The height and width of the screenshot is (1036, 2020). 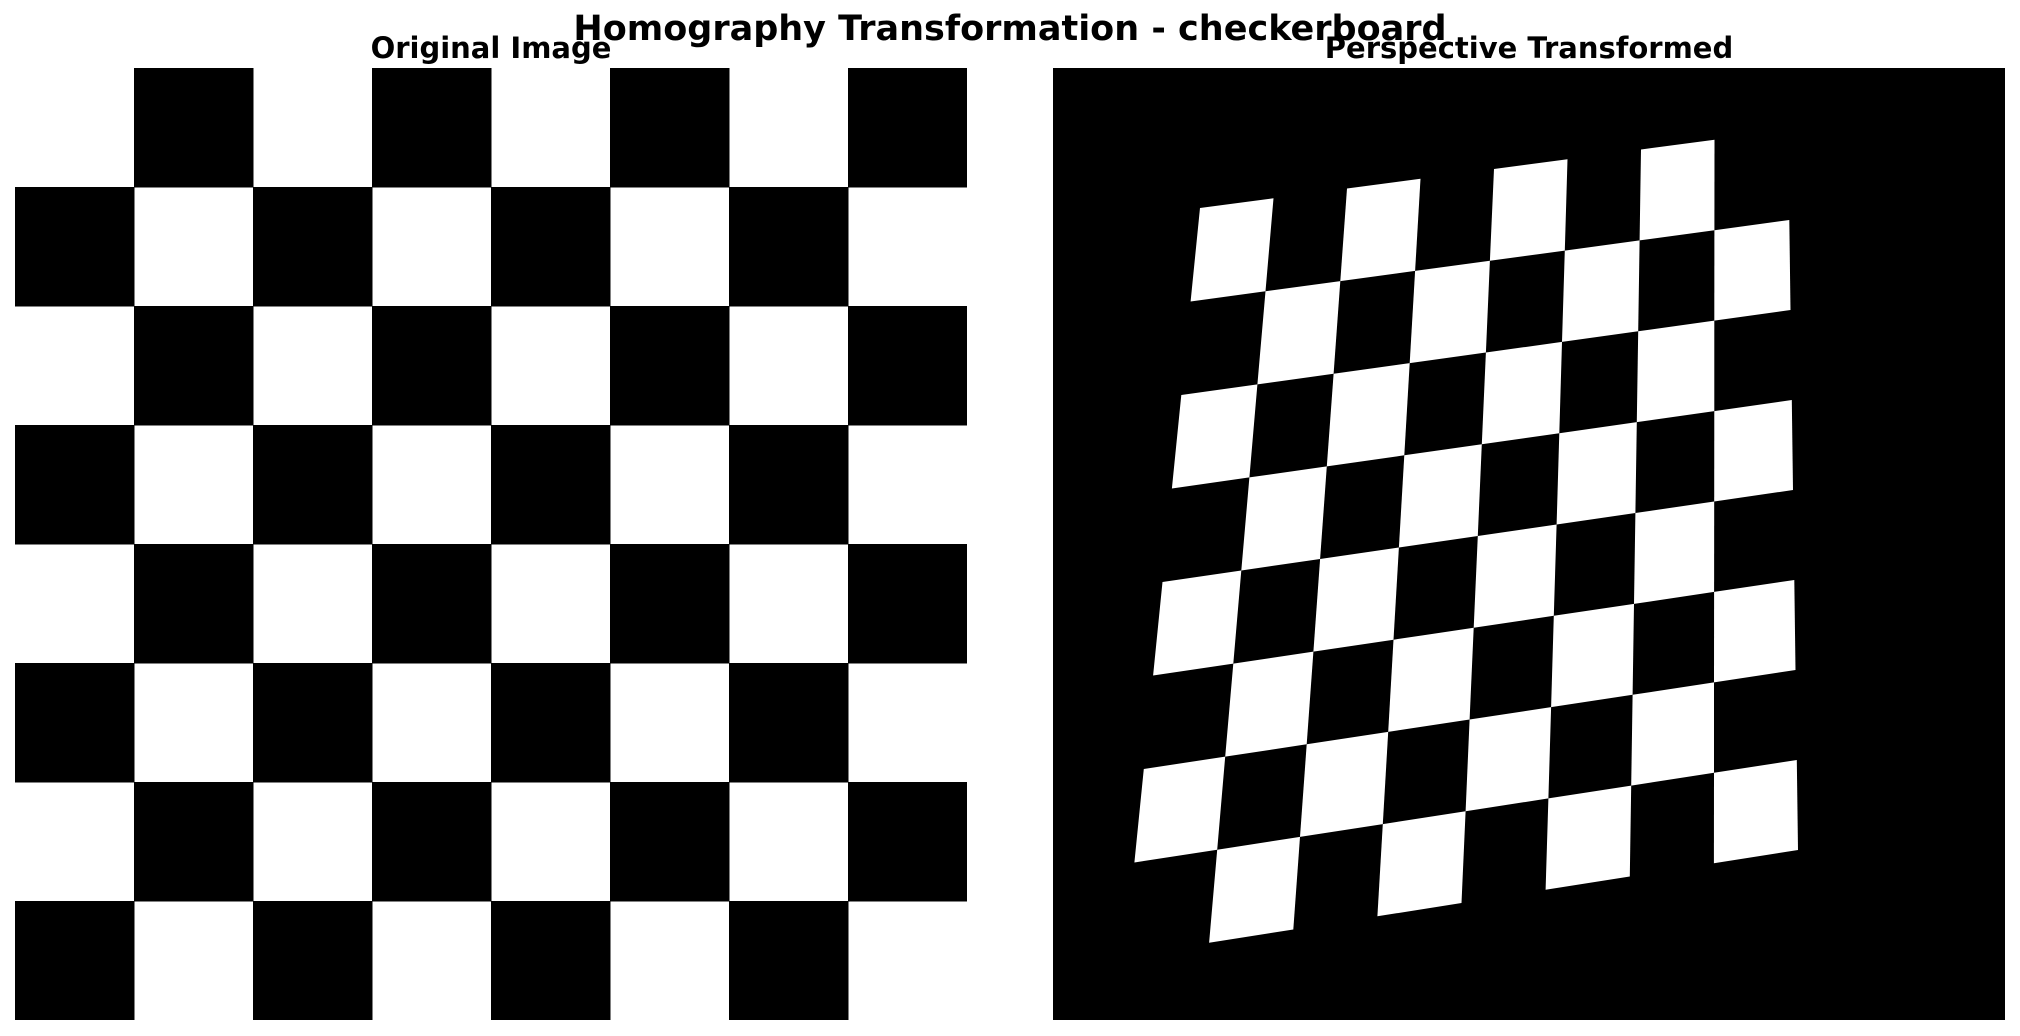 I want to click on transformed-image-title: Perspective Transformed, so click(x=1529, y=48).